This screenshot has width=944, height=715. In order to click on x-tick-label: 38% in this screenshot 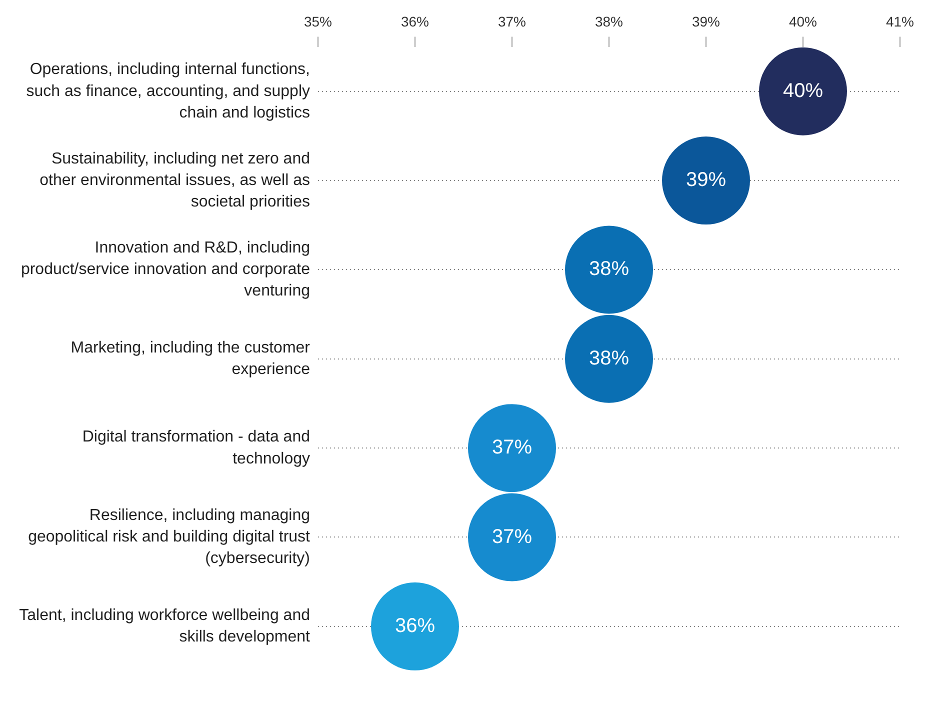, I will do `click(609, 21)`.